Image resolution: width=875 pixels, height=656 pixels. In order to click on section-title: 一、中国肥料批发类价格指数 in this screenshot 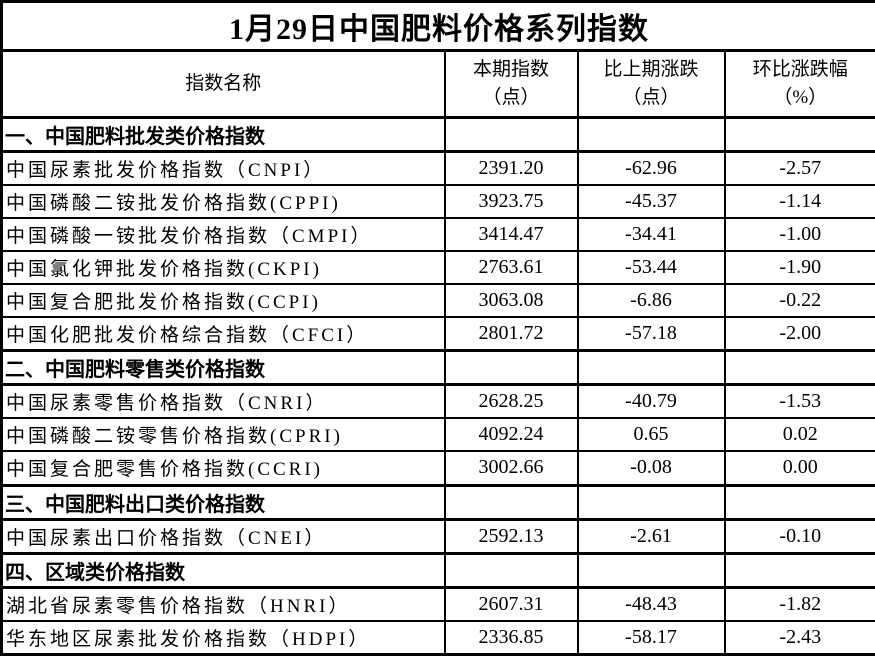, I will do `click(223, 134)`.